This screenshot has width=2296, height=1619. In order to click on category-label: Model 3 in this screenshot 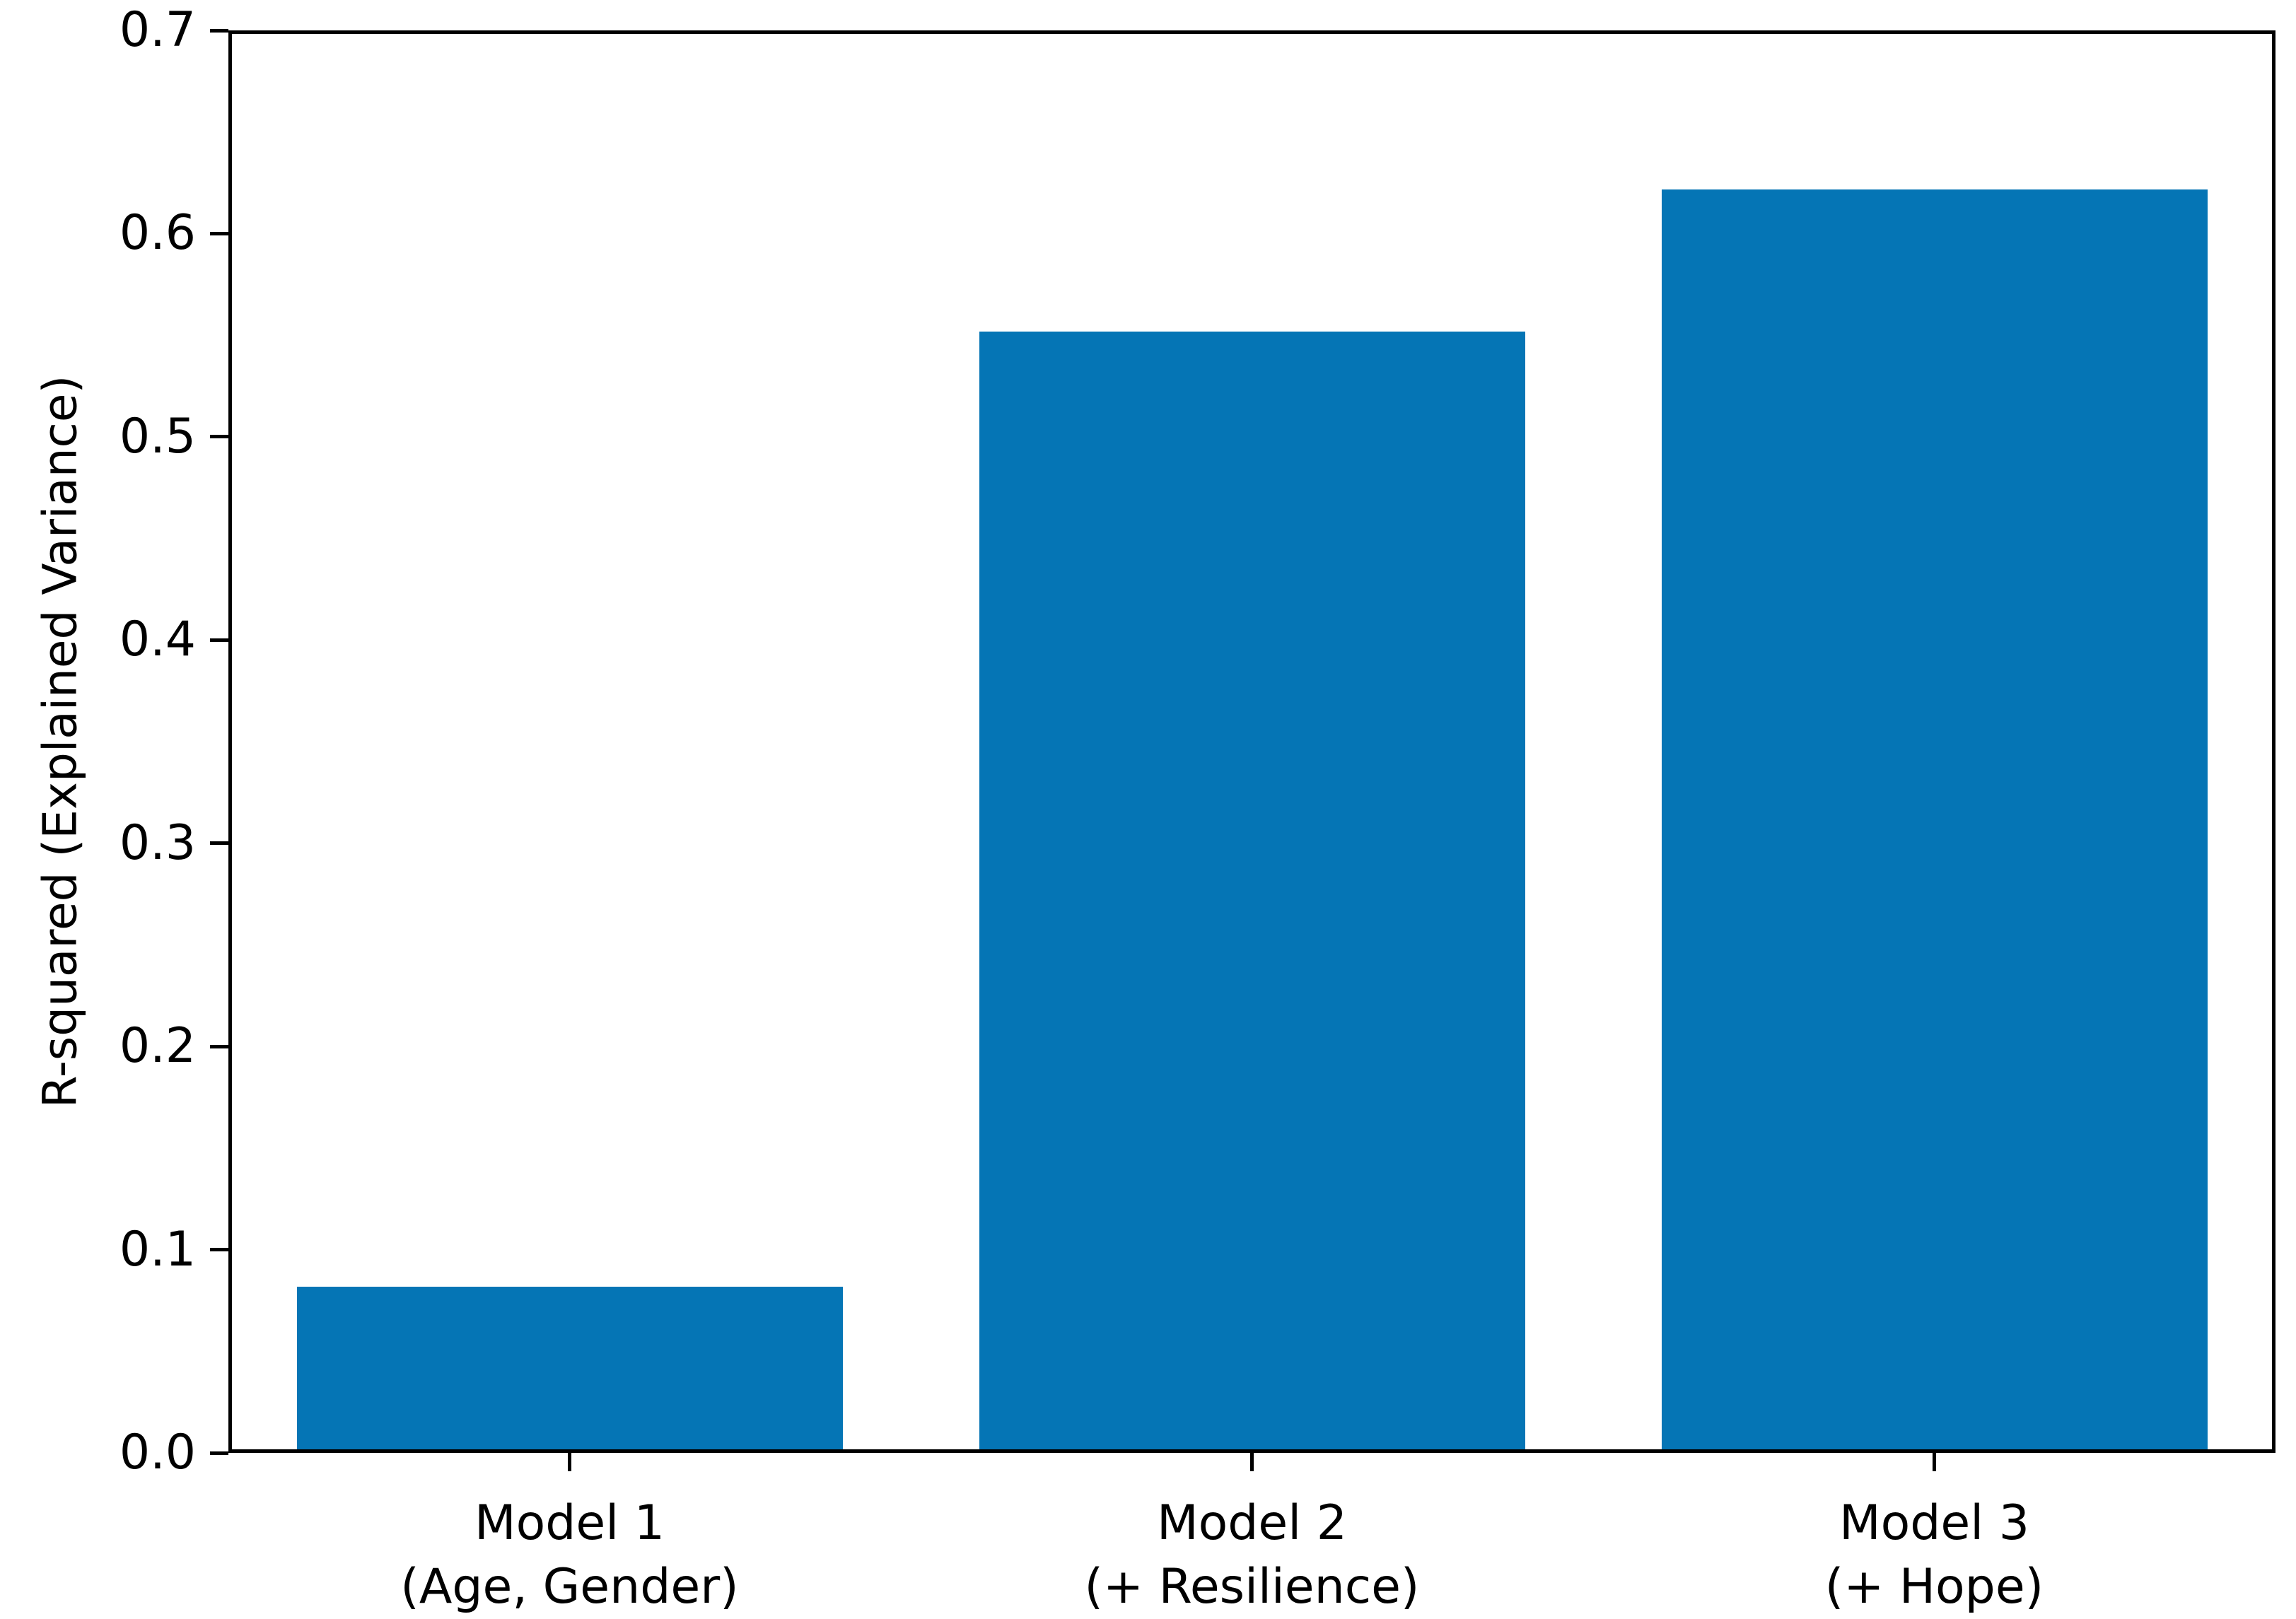, I will do `click(1934, 1523)`.